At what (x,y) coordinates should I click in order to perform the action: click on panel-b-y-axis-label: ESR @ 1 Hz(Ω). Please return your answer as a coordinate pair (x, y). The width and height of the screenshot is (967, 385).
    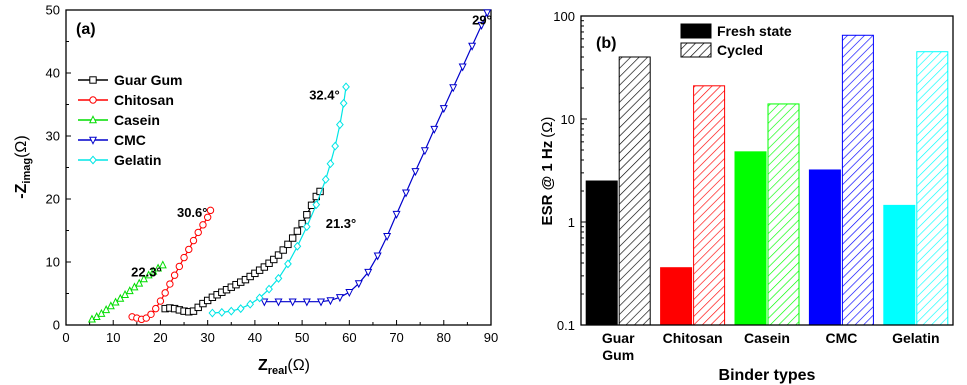
    Looking at the image, I should click on (547, 171).